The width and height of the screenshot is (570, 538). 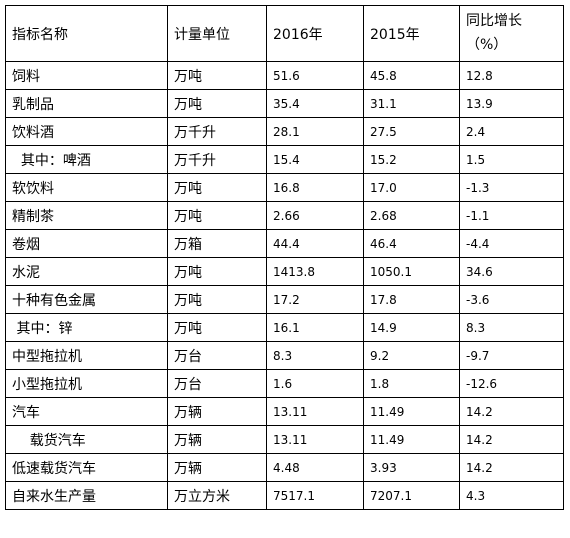 What do you see at coordinates (315, 187) in the screenshot?
I see `value-2016-cell: 16.8` at bounding box center [315, 187].